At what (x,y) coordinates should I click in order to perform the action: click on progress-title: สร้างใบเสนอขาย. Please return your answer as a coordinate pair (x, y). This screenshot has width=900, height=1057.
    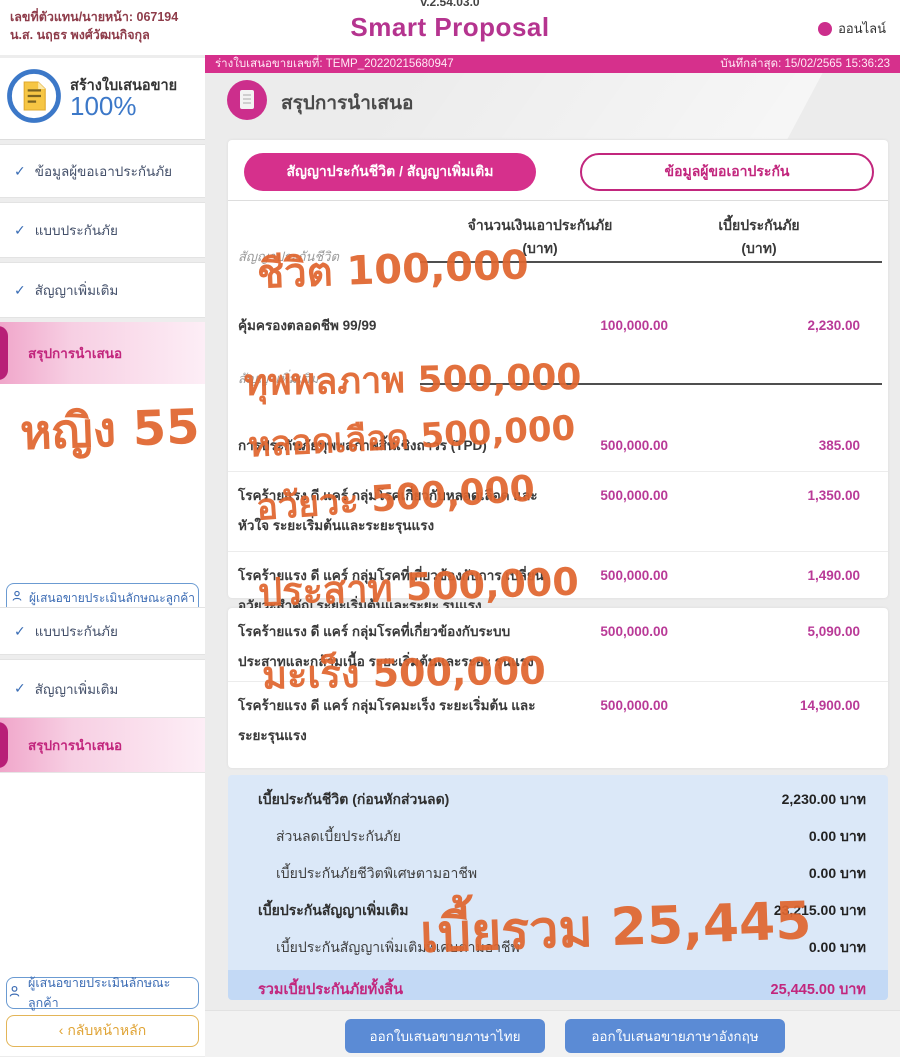
    Looking at the image, I should click on (124, 86).